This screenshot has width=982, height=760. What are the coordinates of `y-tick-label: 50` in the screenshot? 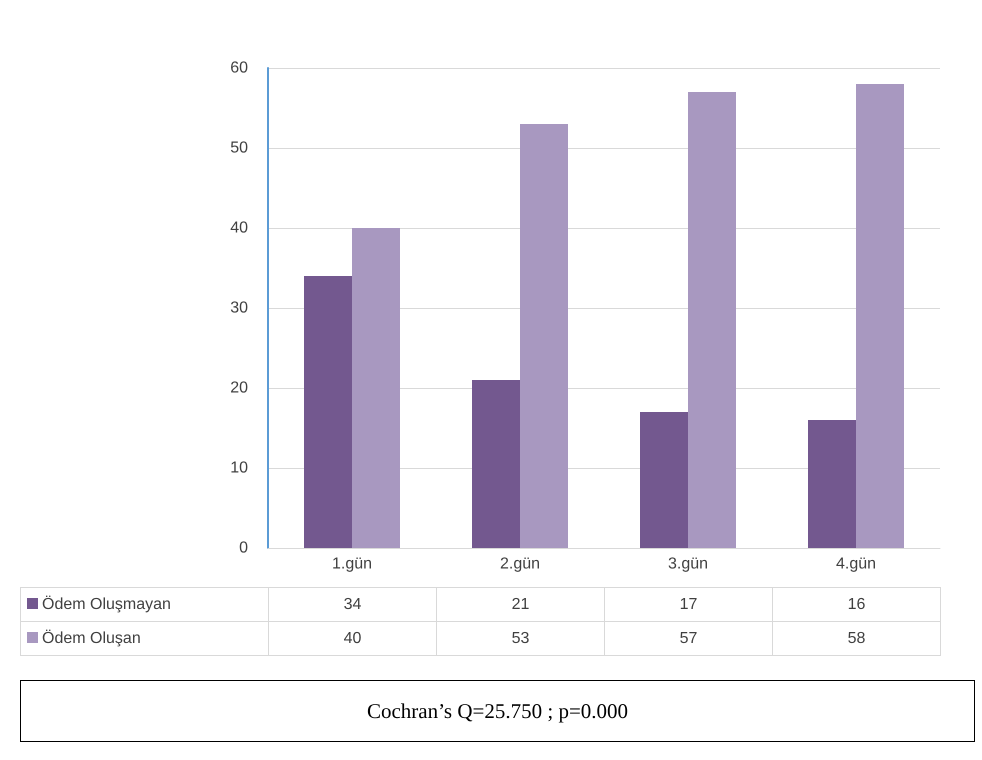 It's located at (239, 148).